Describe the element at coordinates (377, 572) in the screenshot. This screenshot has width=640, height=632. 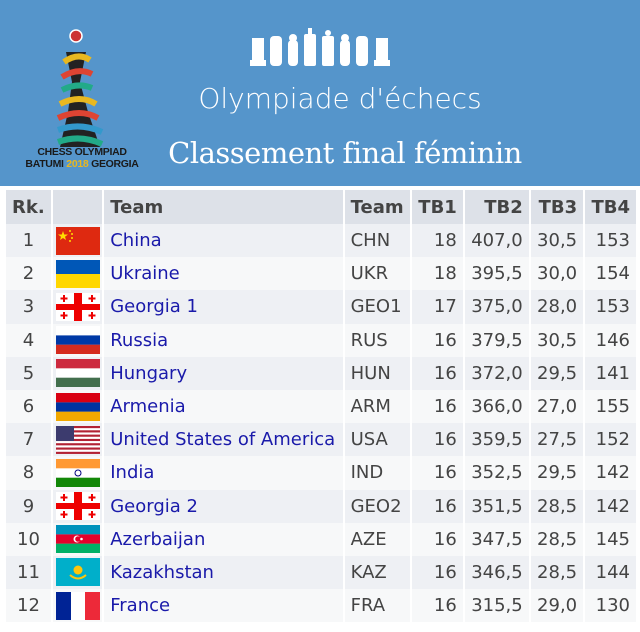
I see `team-code-cell: KAZ` at that location.